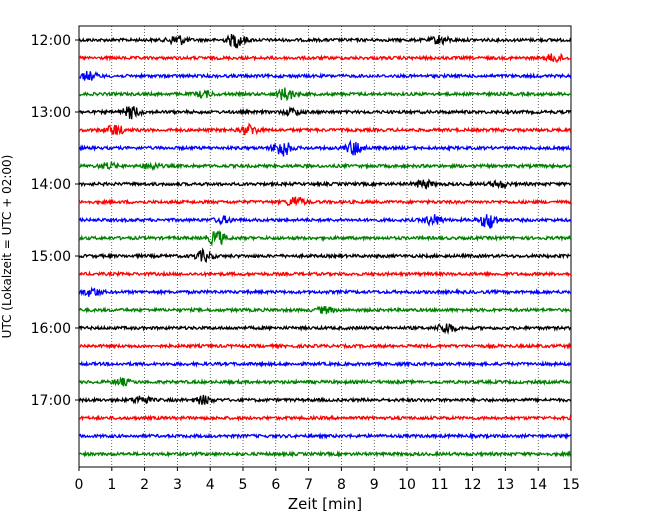 This screenshot has height=520, width=650. Describe the element at coordinates (473, 485) in the screenshot. I see `x-tick-label: 12` at that location.